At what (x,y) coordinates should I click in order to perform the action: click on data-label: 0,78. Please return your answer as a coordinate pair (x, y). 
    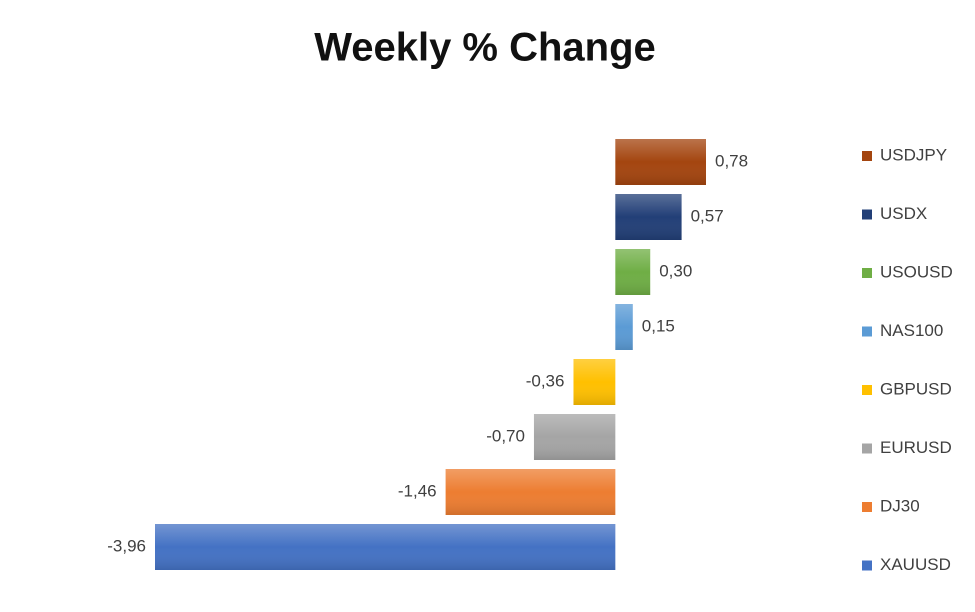
    Looking at the image, I should click on (731, 160).